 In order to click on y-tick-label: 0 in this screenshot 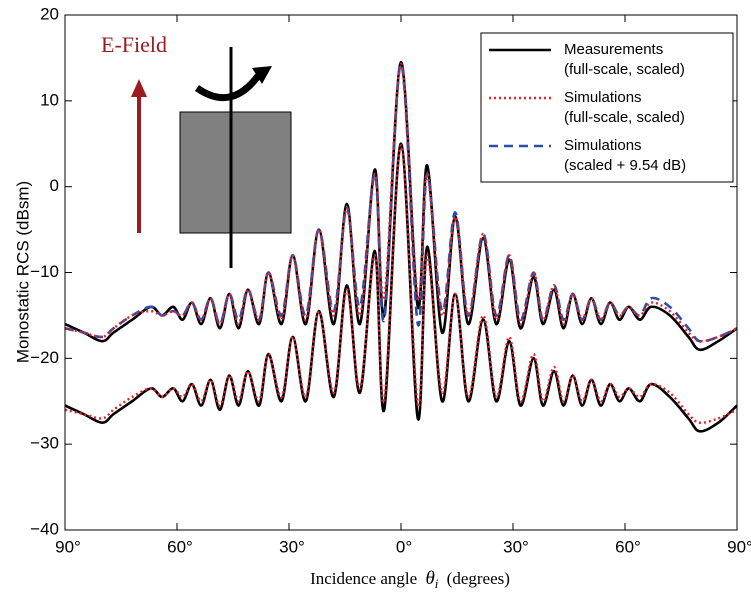, I will do `click(54, 185)`.